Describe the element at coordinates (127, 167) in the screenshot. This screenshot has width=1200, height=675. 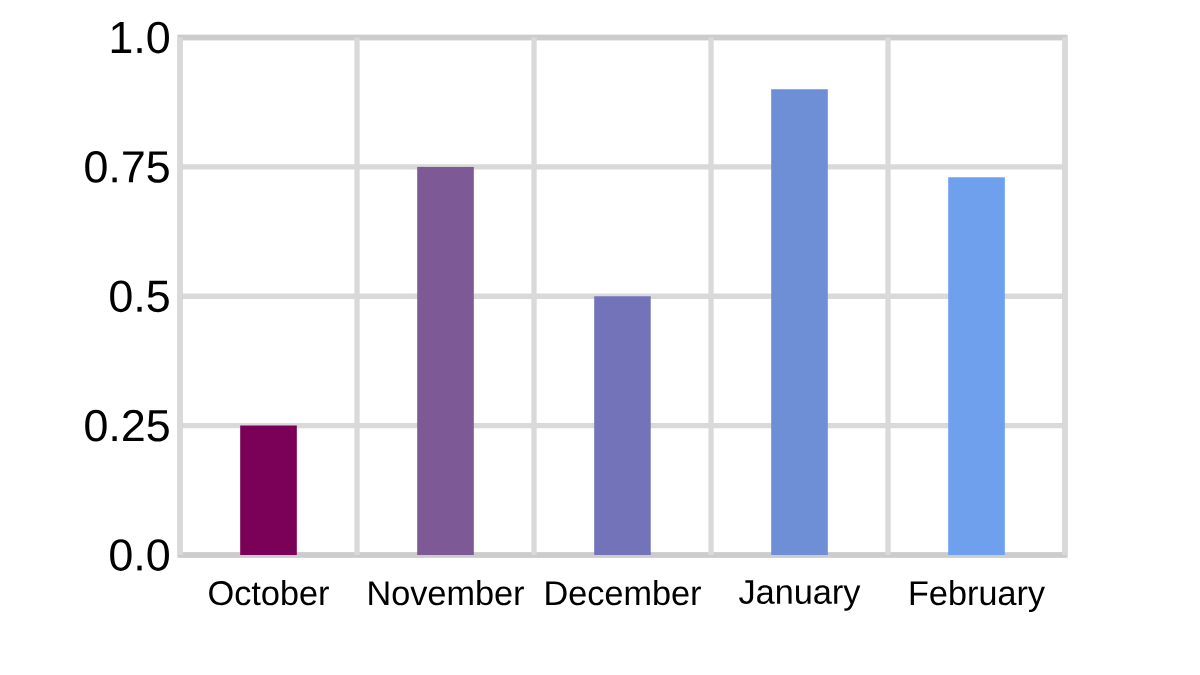
I see `y-tick-label: 0.75` at that location.